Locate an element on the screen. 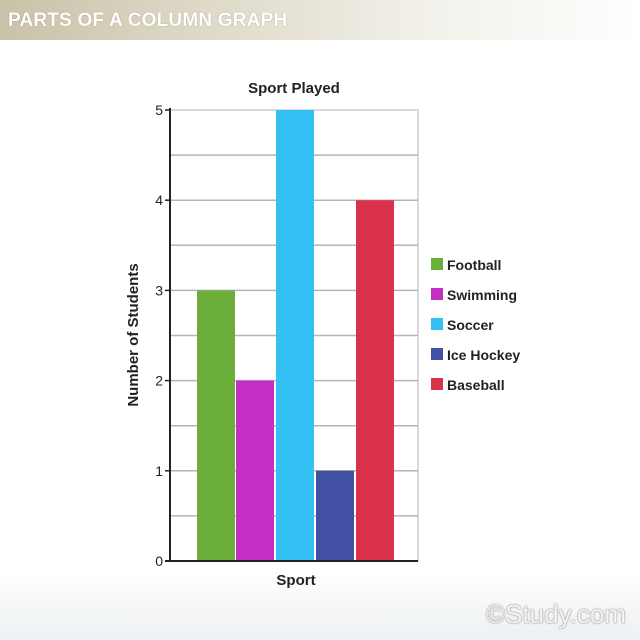 This screenshot has width=640, height=640. y-tick-label: 5 is located at coordinates (159, 110).